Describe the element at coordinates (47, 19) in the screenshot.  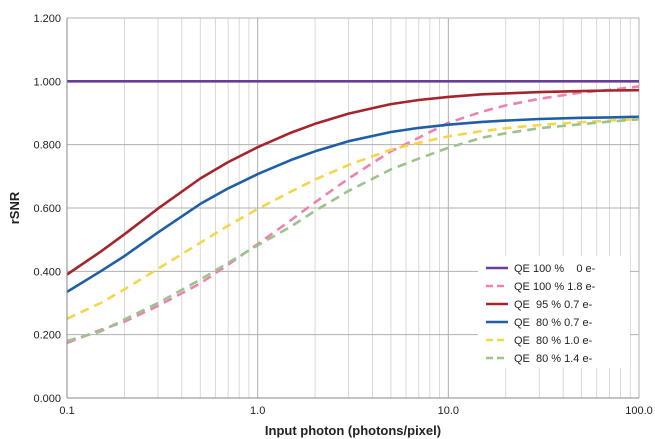
I see `y-tick-label: 1.200` at that location.